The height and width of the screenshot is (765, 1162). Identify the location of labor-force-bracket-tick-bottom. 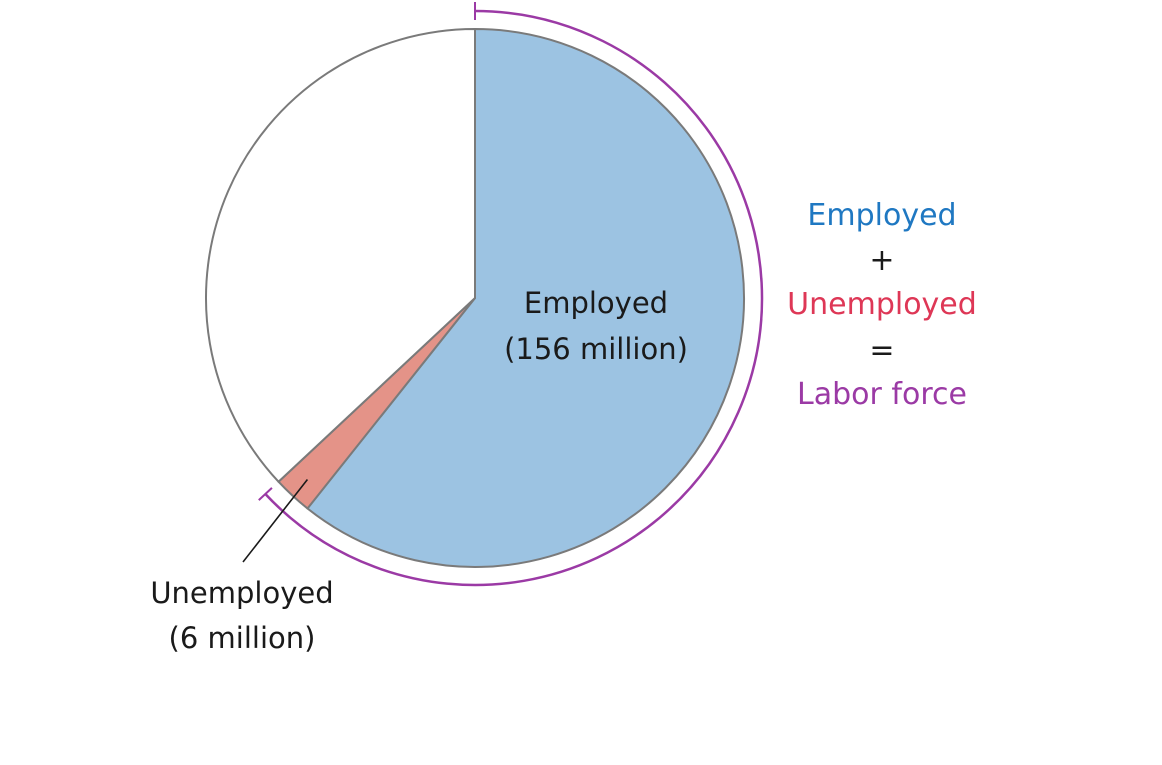
(265, 494).